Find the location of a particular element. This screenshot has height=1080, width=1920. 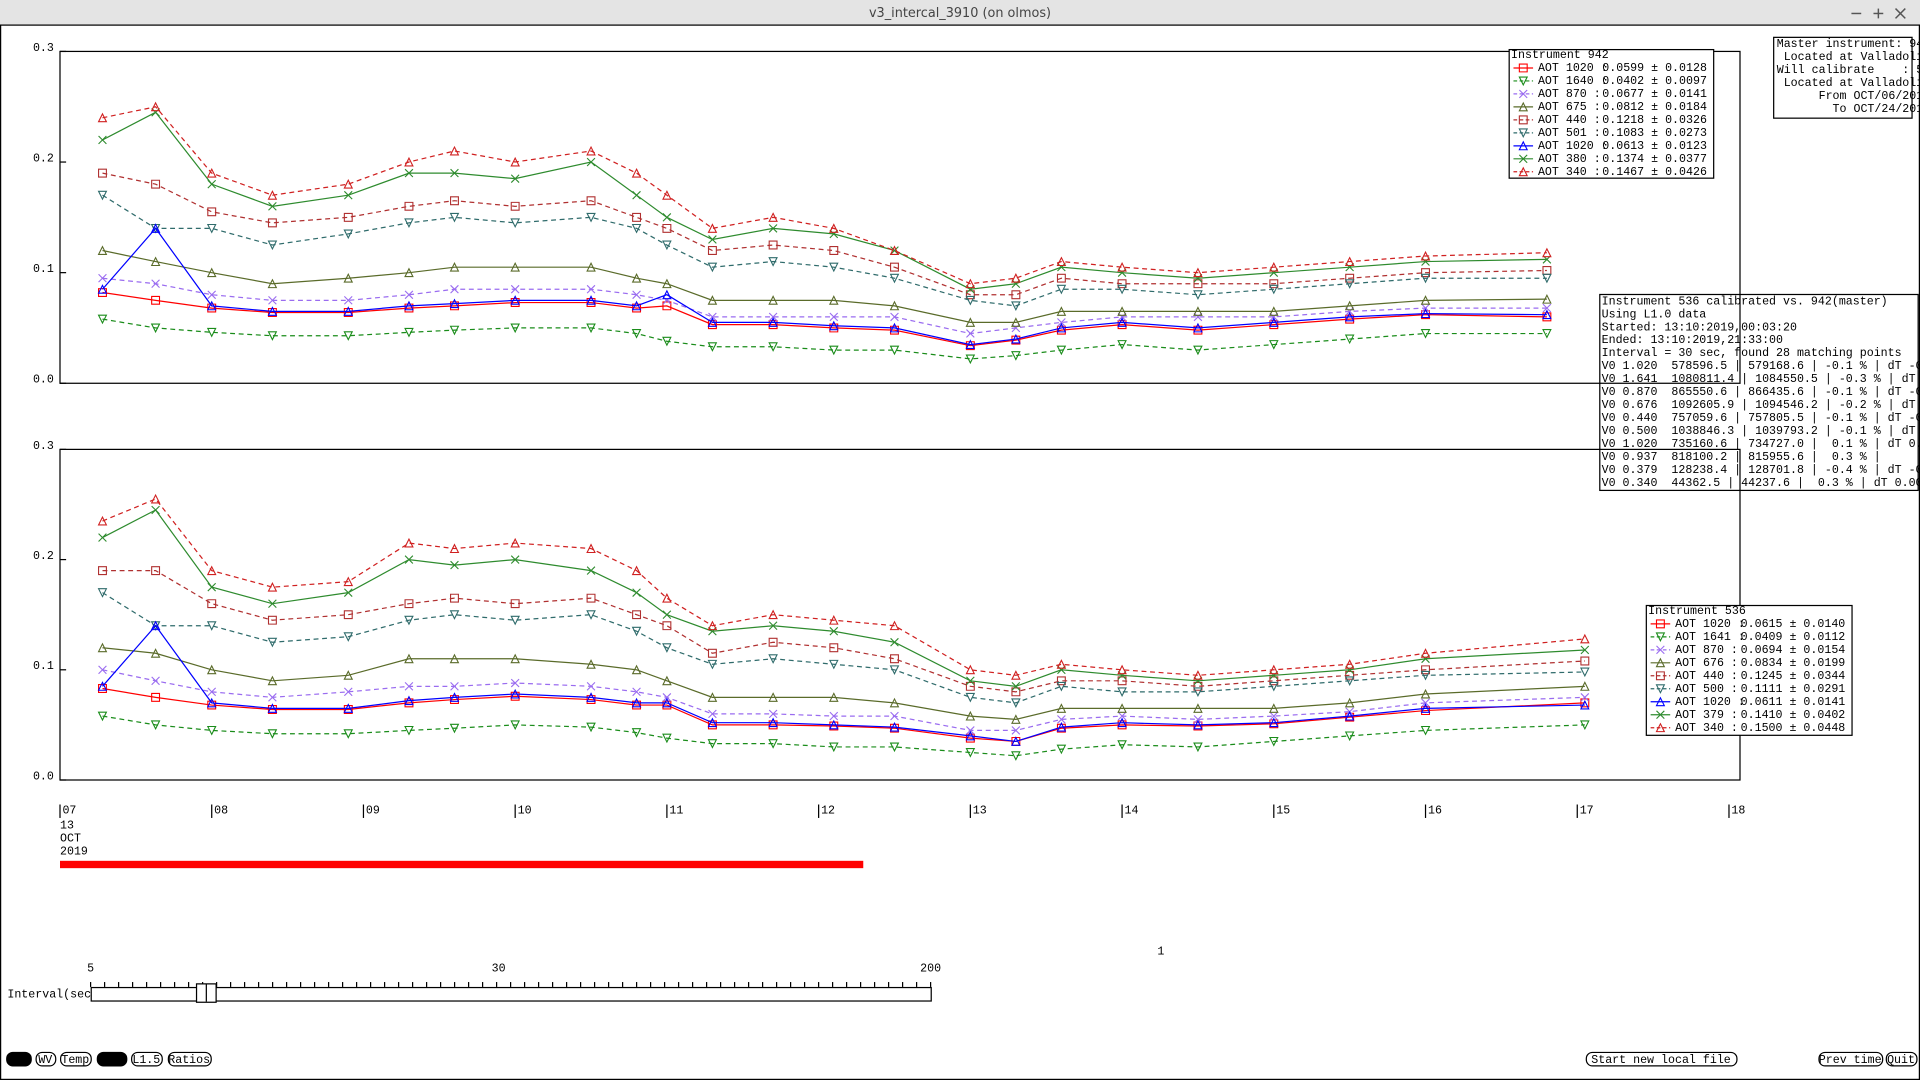

calibration-info-line: V0 0.937 818100.2 | 815955.6 | 0.3 % | is located at coordinates (1741, 457).